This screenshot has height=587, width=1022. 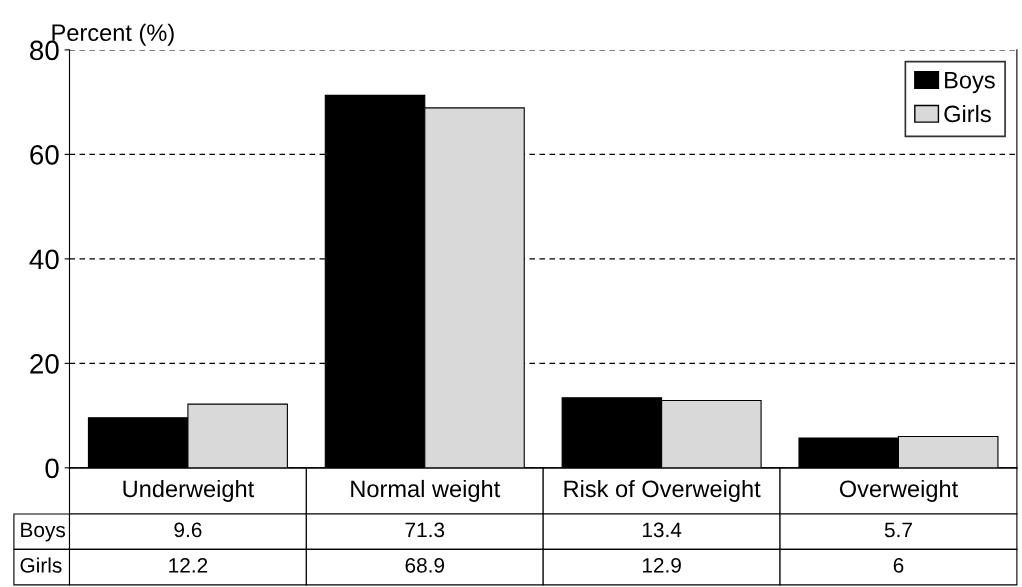 I want to click on y-tick-label: 0, so click(x=52, y=468).